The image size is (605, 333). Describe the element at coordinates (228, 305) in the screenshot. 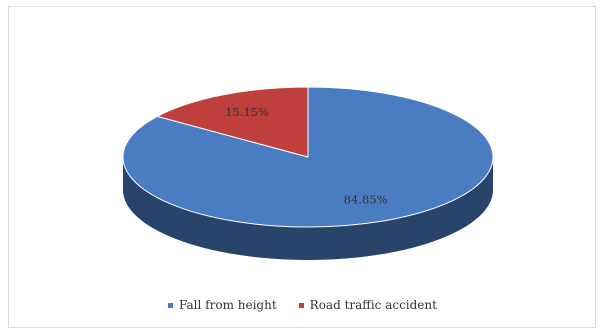

I see `legend-label: Fall from height` at that location.